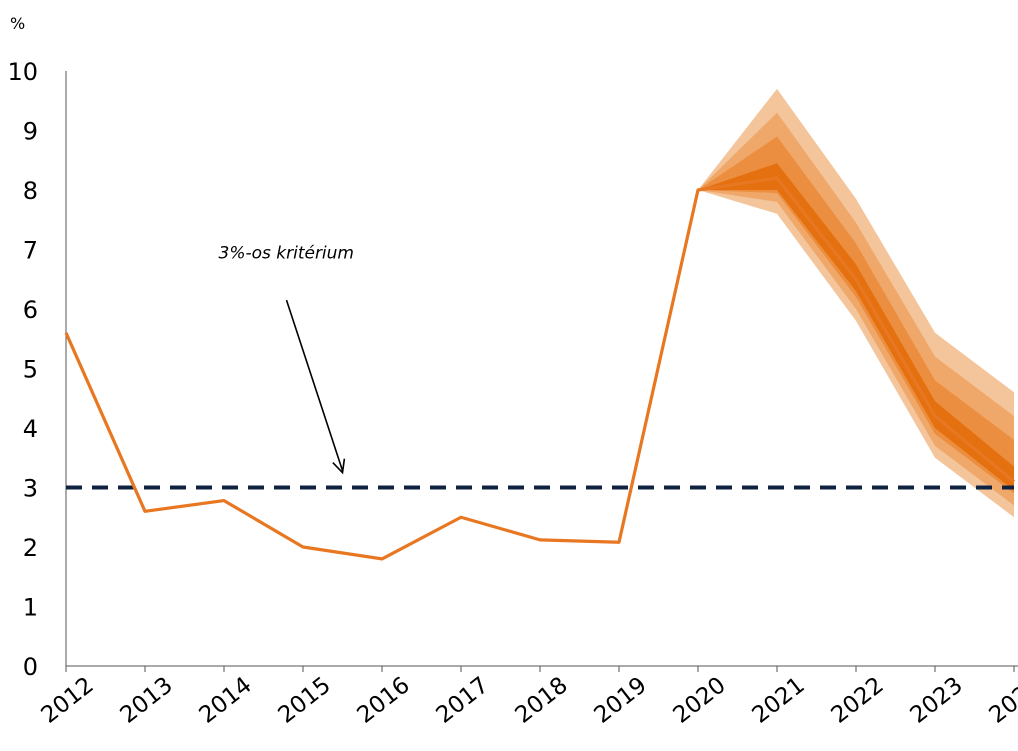  I want to click on y-tick-label: 5, so click(30, 370).